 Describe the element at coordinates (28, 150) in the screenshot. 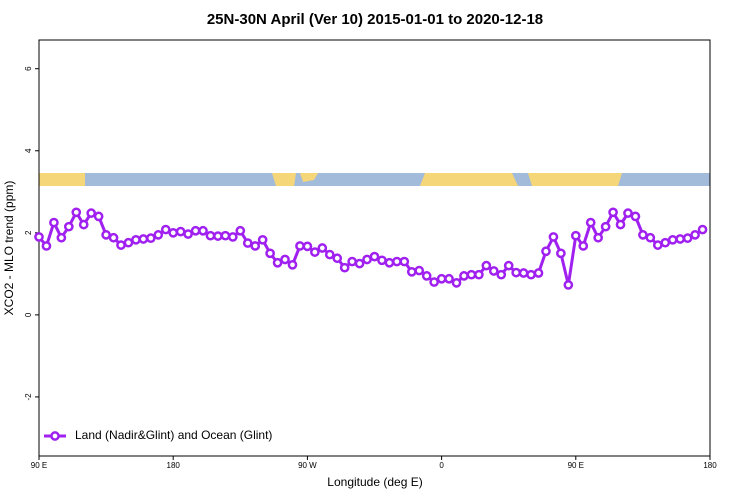

I see `y-tick-label: 4` at that location.